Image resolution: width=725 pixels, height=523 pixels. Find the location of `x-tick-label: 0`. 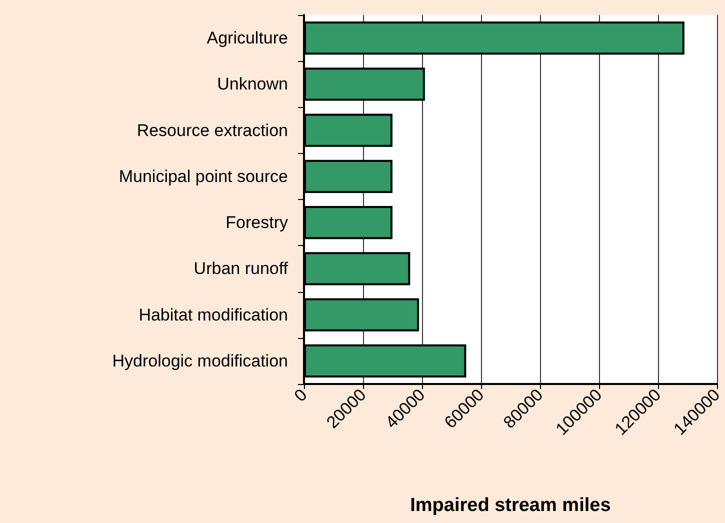

x-tick-label: 0 is located at coordinates (300, 395).